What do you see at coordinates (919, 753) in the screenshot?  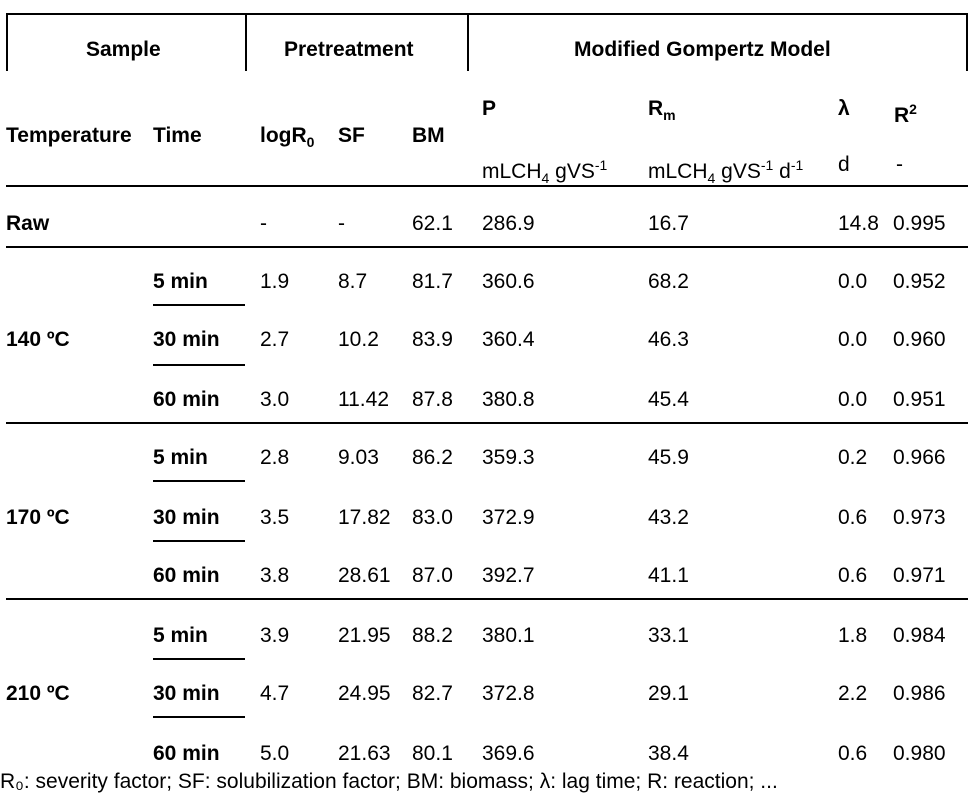 I see `cell-r2: 0.980` at bounding box center [919, 753].